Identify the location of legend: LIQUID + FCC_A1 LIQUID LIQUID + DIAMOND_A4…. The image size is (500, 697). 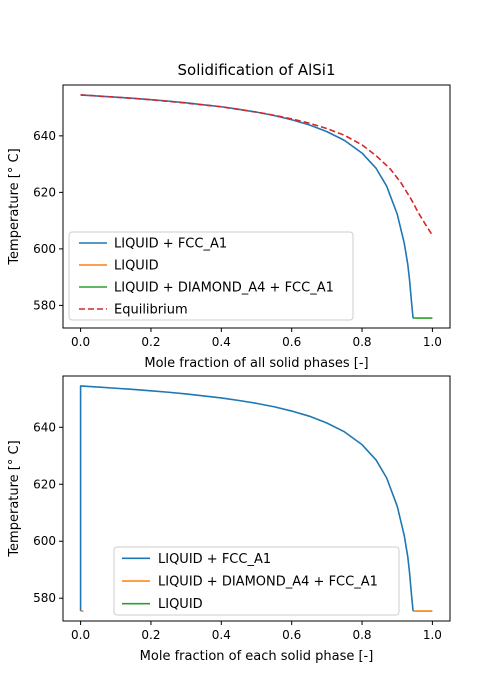
(211, 276).